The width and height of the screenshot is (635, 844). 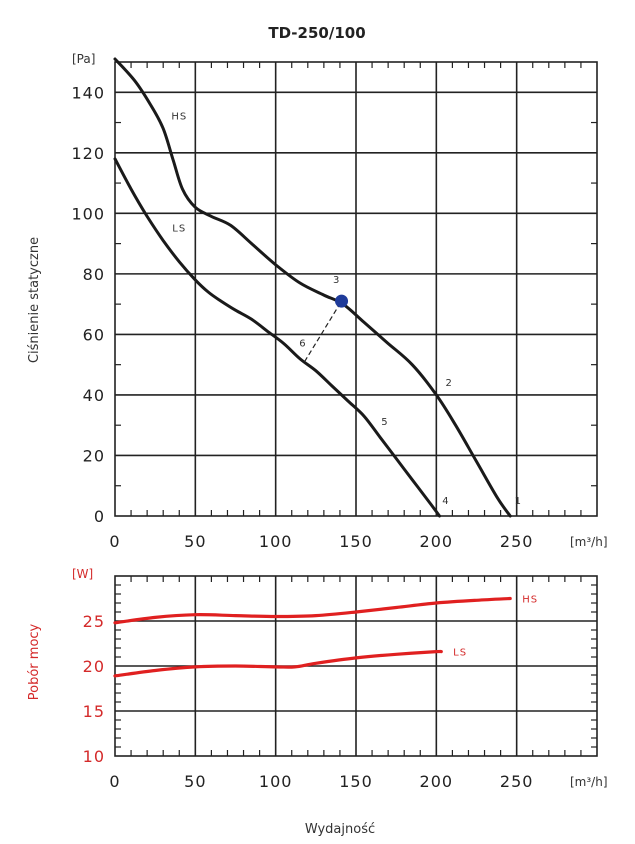 What do you see at coordinates (302, 344) in the screenshot?
I see `curve-point-label: 6` at bounding box center [302, 344].